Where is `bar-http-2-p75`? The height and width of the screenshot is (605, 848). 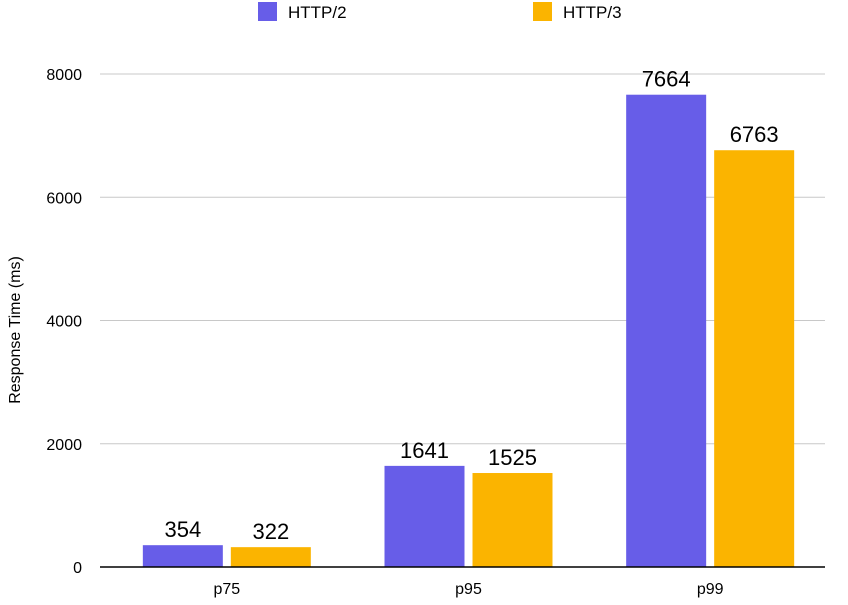
bar-http-2-p75 is located at coordinates (182, 556).